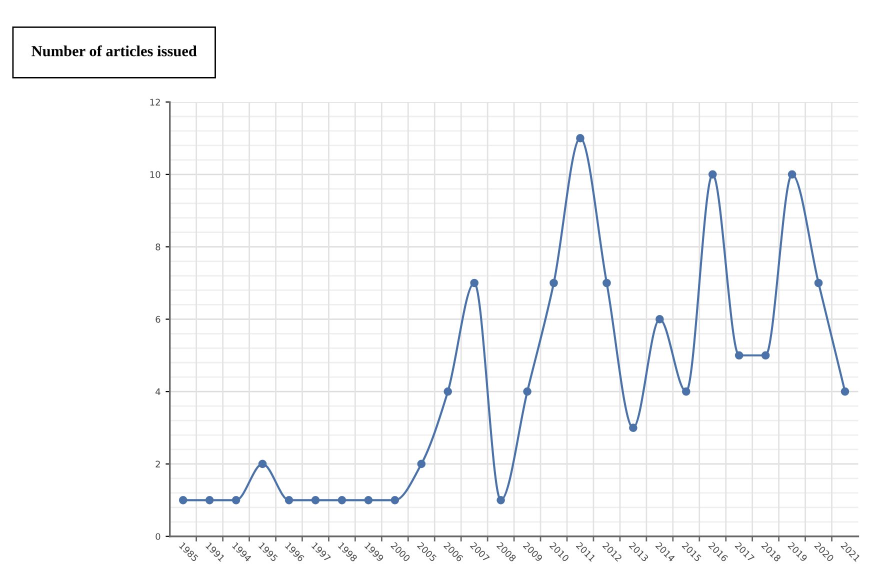  Describe the element at coordinates (158, 247) in the screenshot. I see `y-tick-label: 8` at that location.